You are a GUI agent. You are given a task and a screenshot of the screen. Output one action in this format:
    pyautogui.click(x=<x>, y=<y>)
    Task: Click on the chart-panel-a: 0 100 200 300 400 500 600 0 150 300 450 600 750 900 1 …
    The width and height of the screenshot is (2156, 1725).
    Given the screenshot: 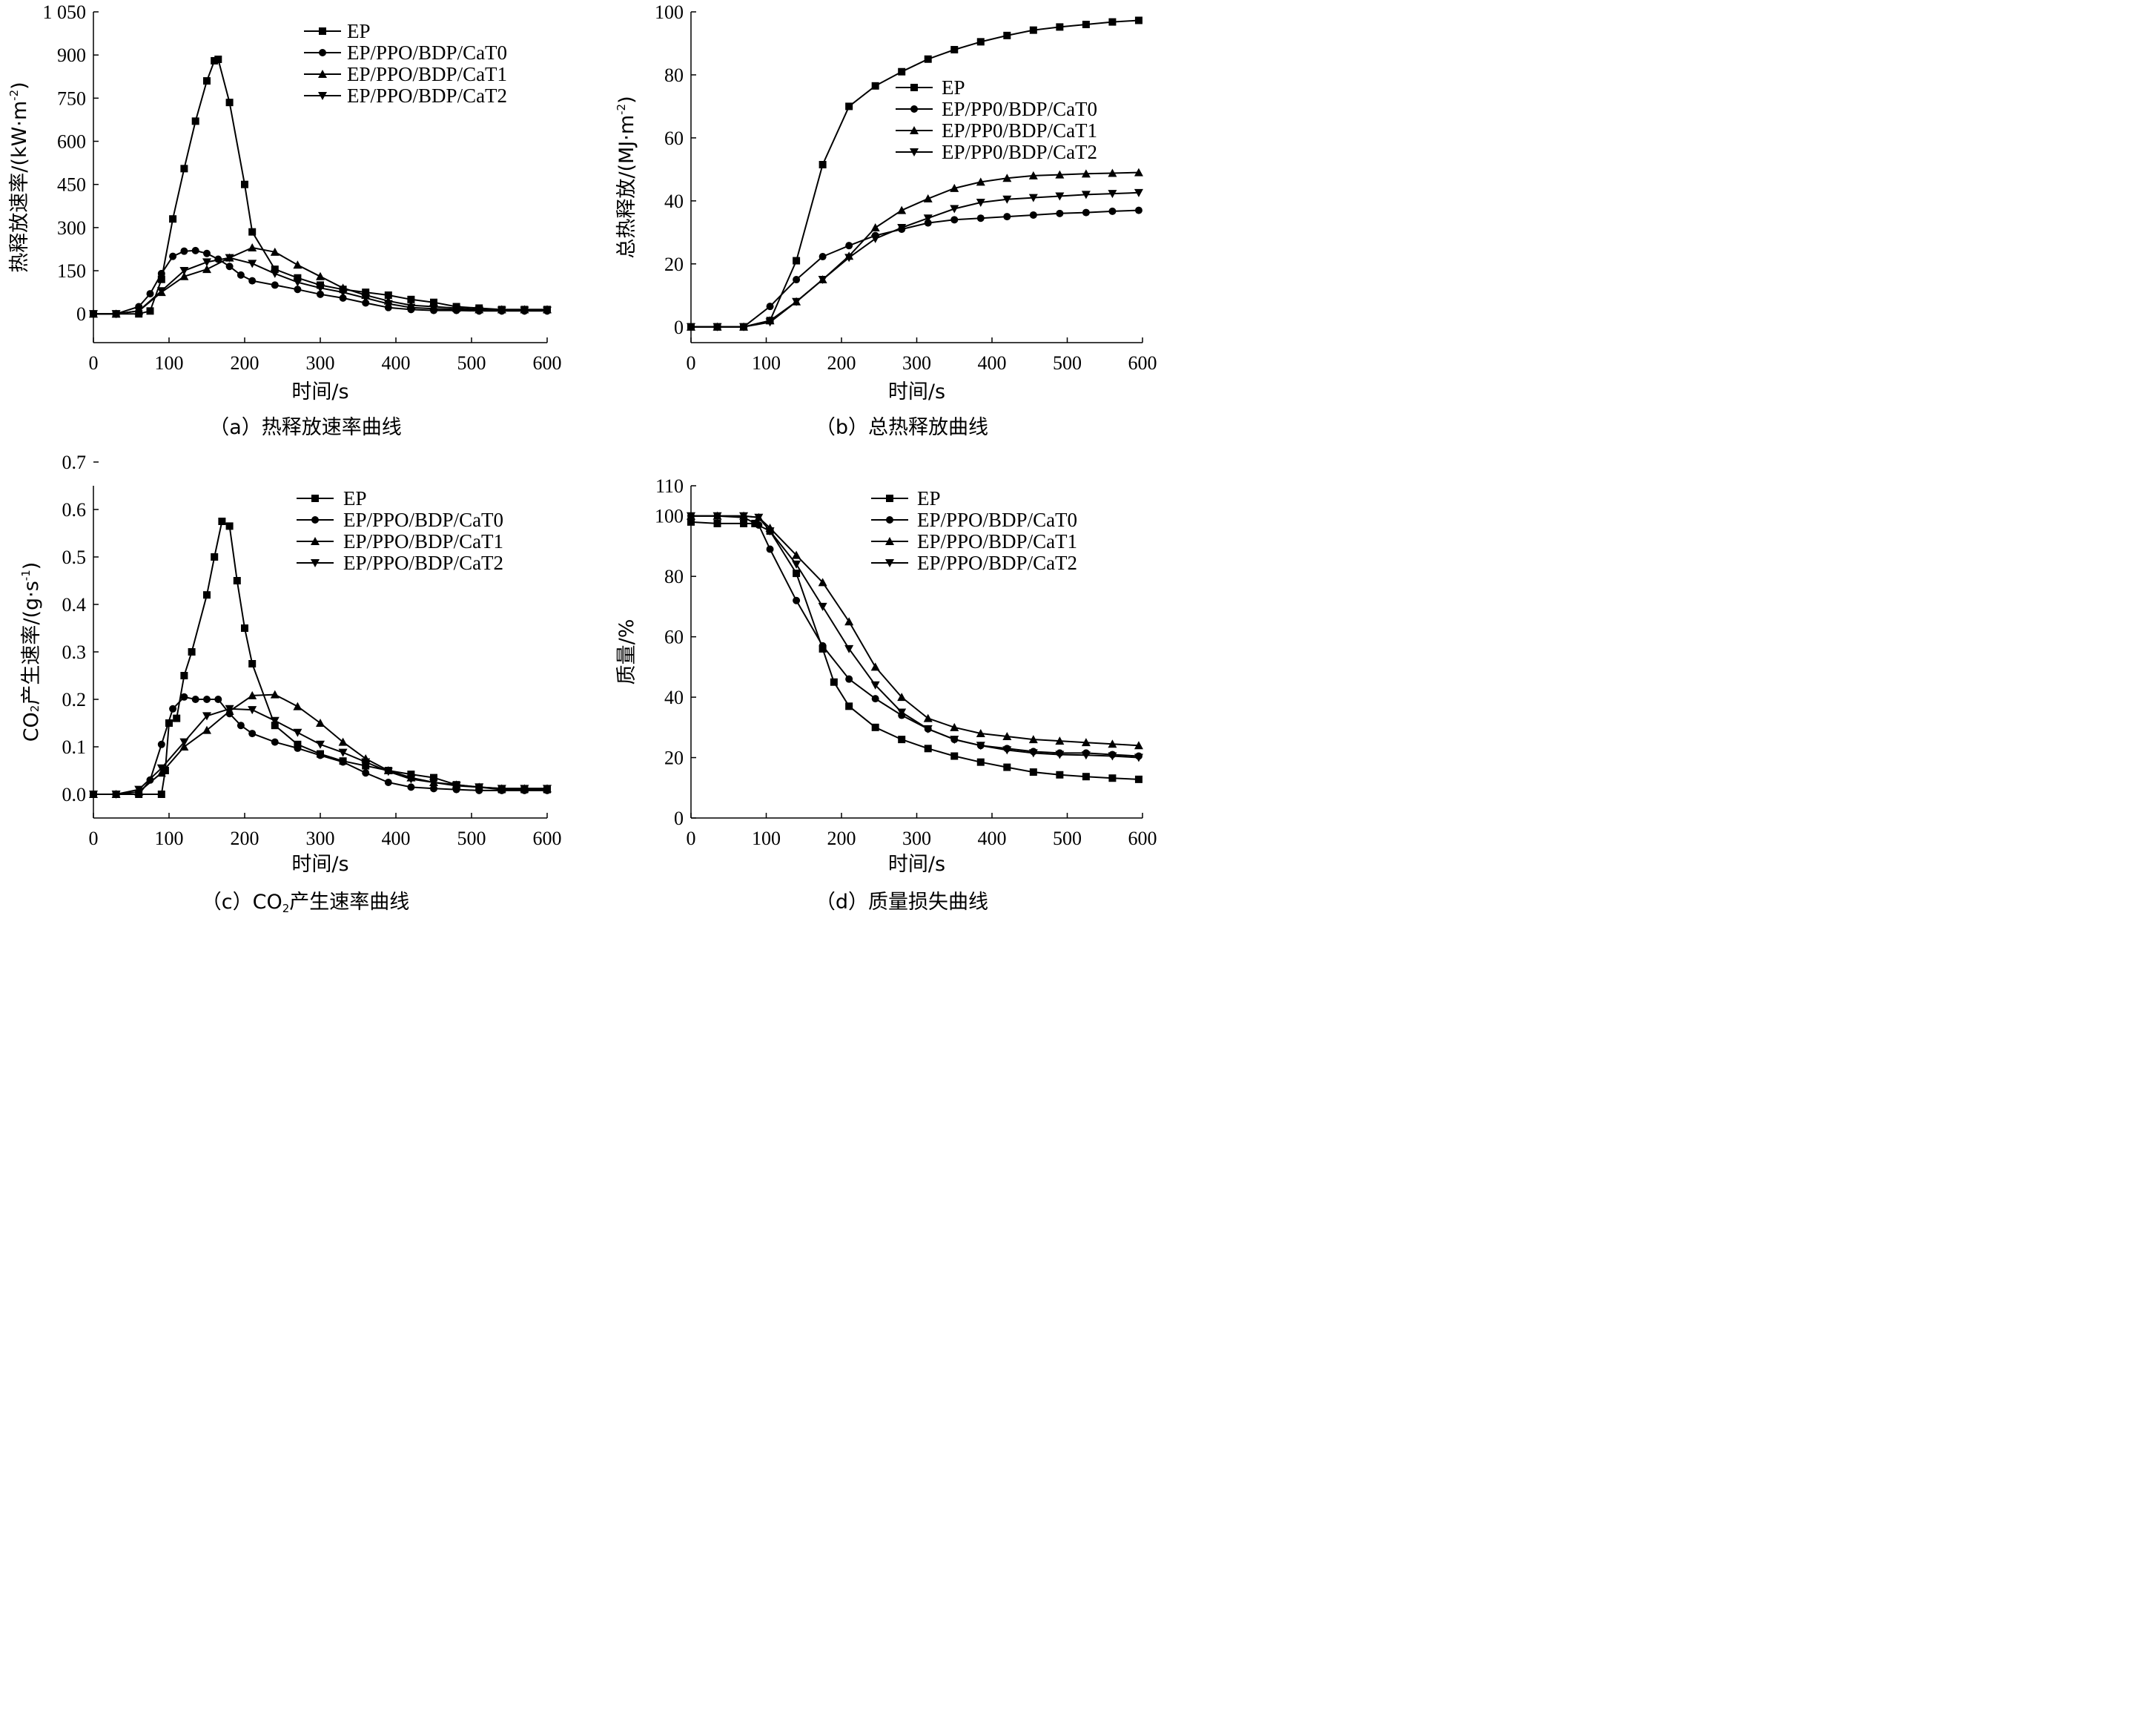 What is the action you would take?
    pyautogui.click(x=284, y=220)
    